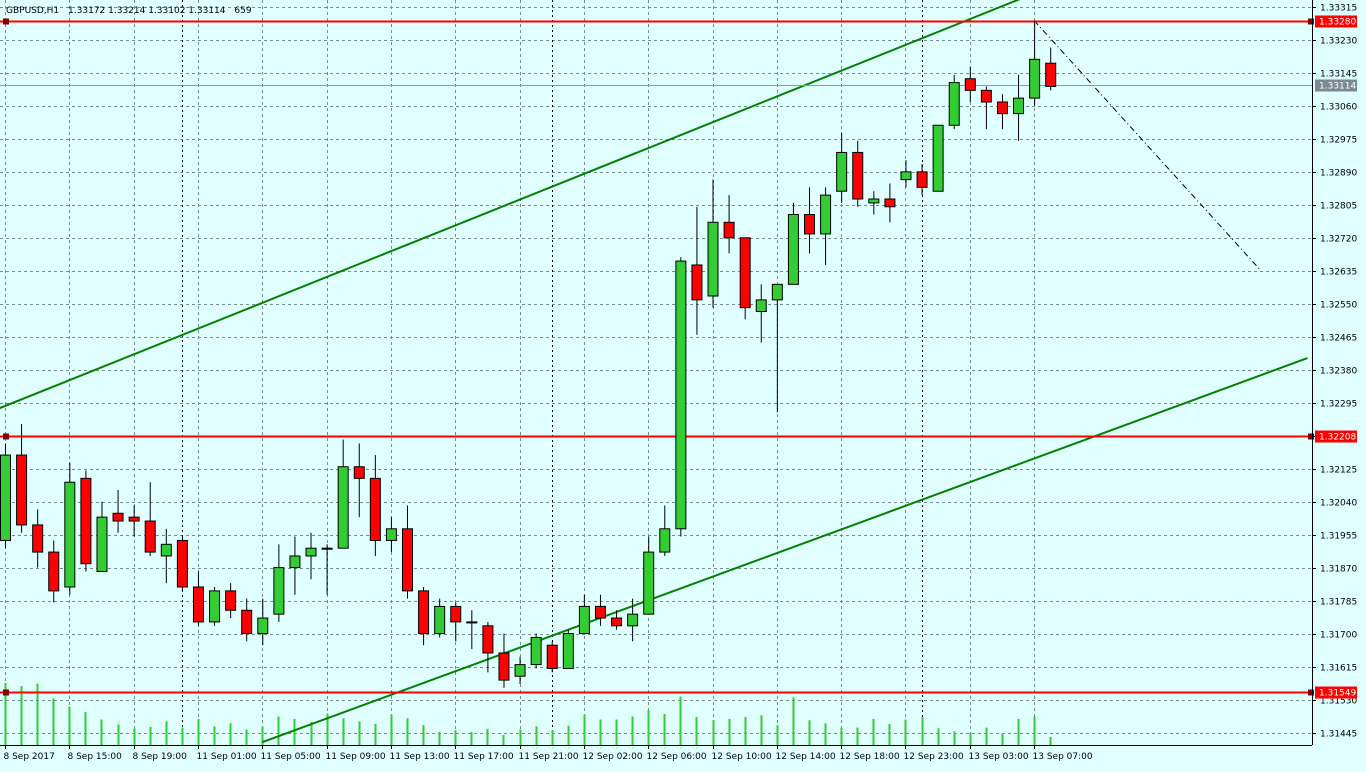  Describe the element at coordinates (1063, 757) in the screenshot. I see `time-tick-label: 13 Sep 07:00` at that location.